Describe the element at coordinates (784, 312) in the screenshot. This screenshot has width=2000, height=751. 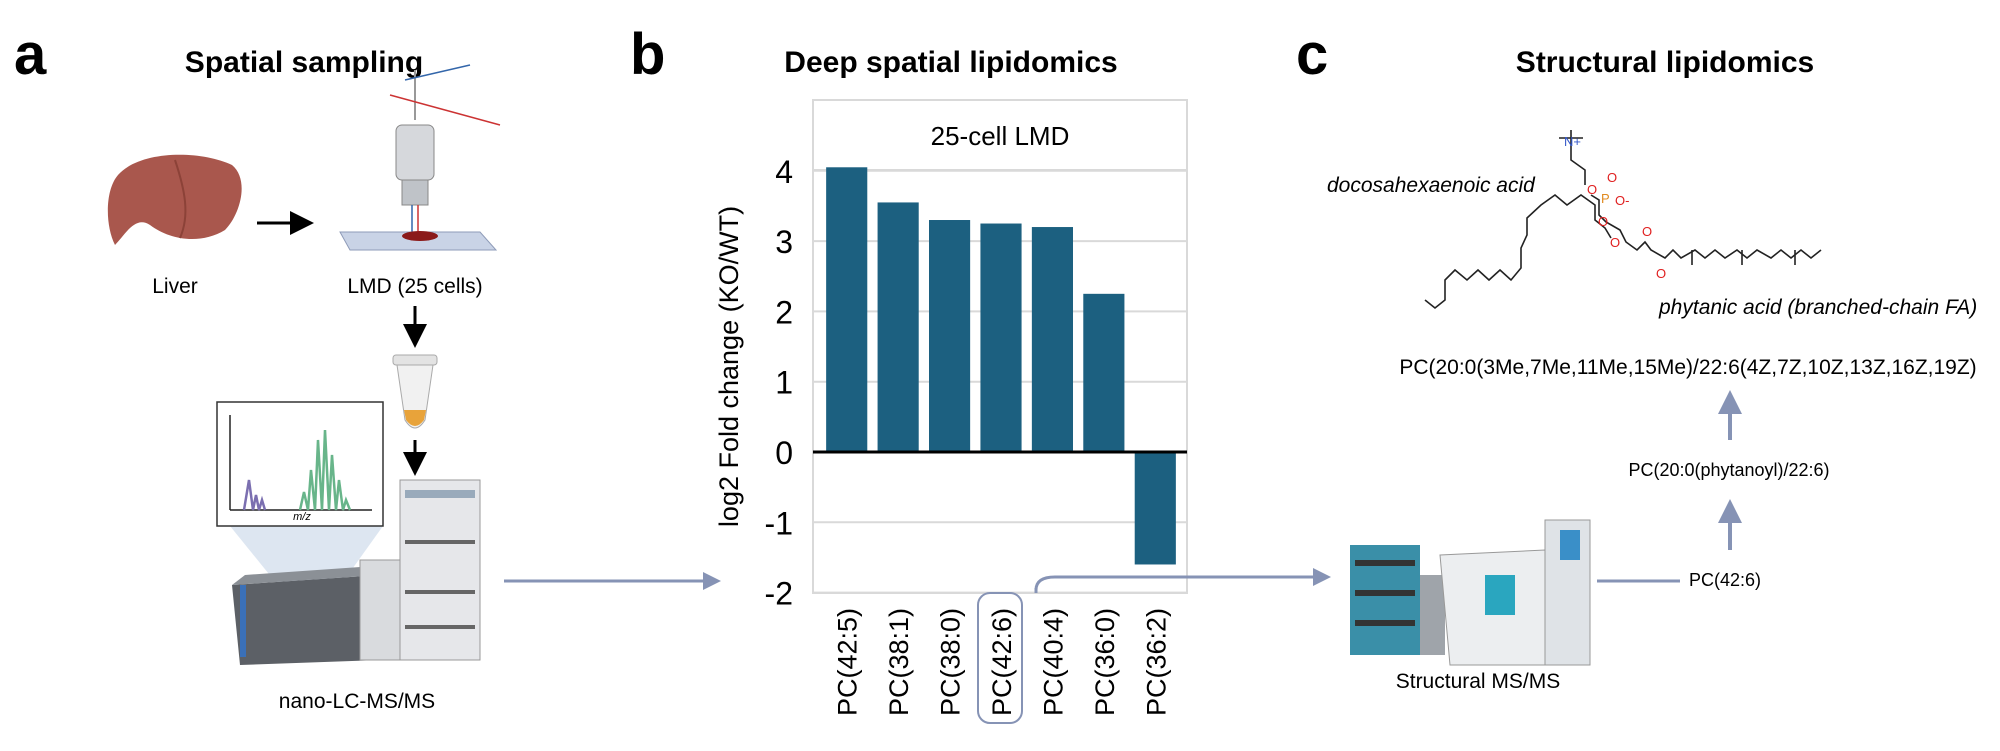
I see `y-tick-label: 2` at that location.